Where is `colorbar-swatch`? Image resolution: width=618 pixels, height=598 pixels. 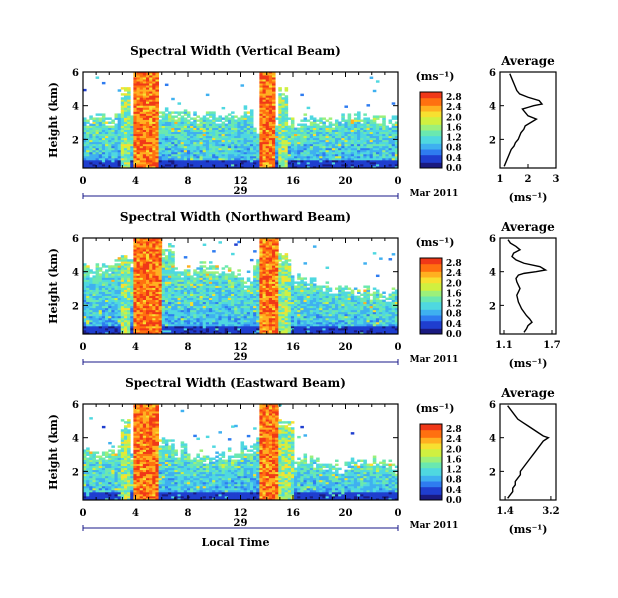
colorbar-swatch is located at coordinates (431, 144).